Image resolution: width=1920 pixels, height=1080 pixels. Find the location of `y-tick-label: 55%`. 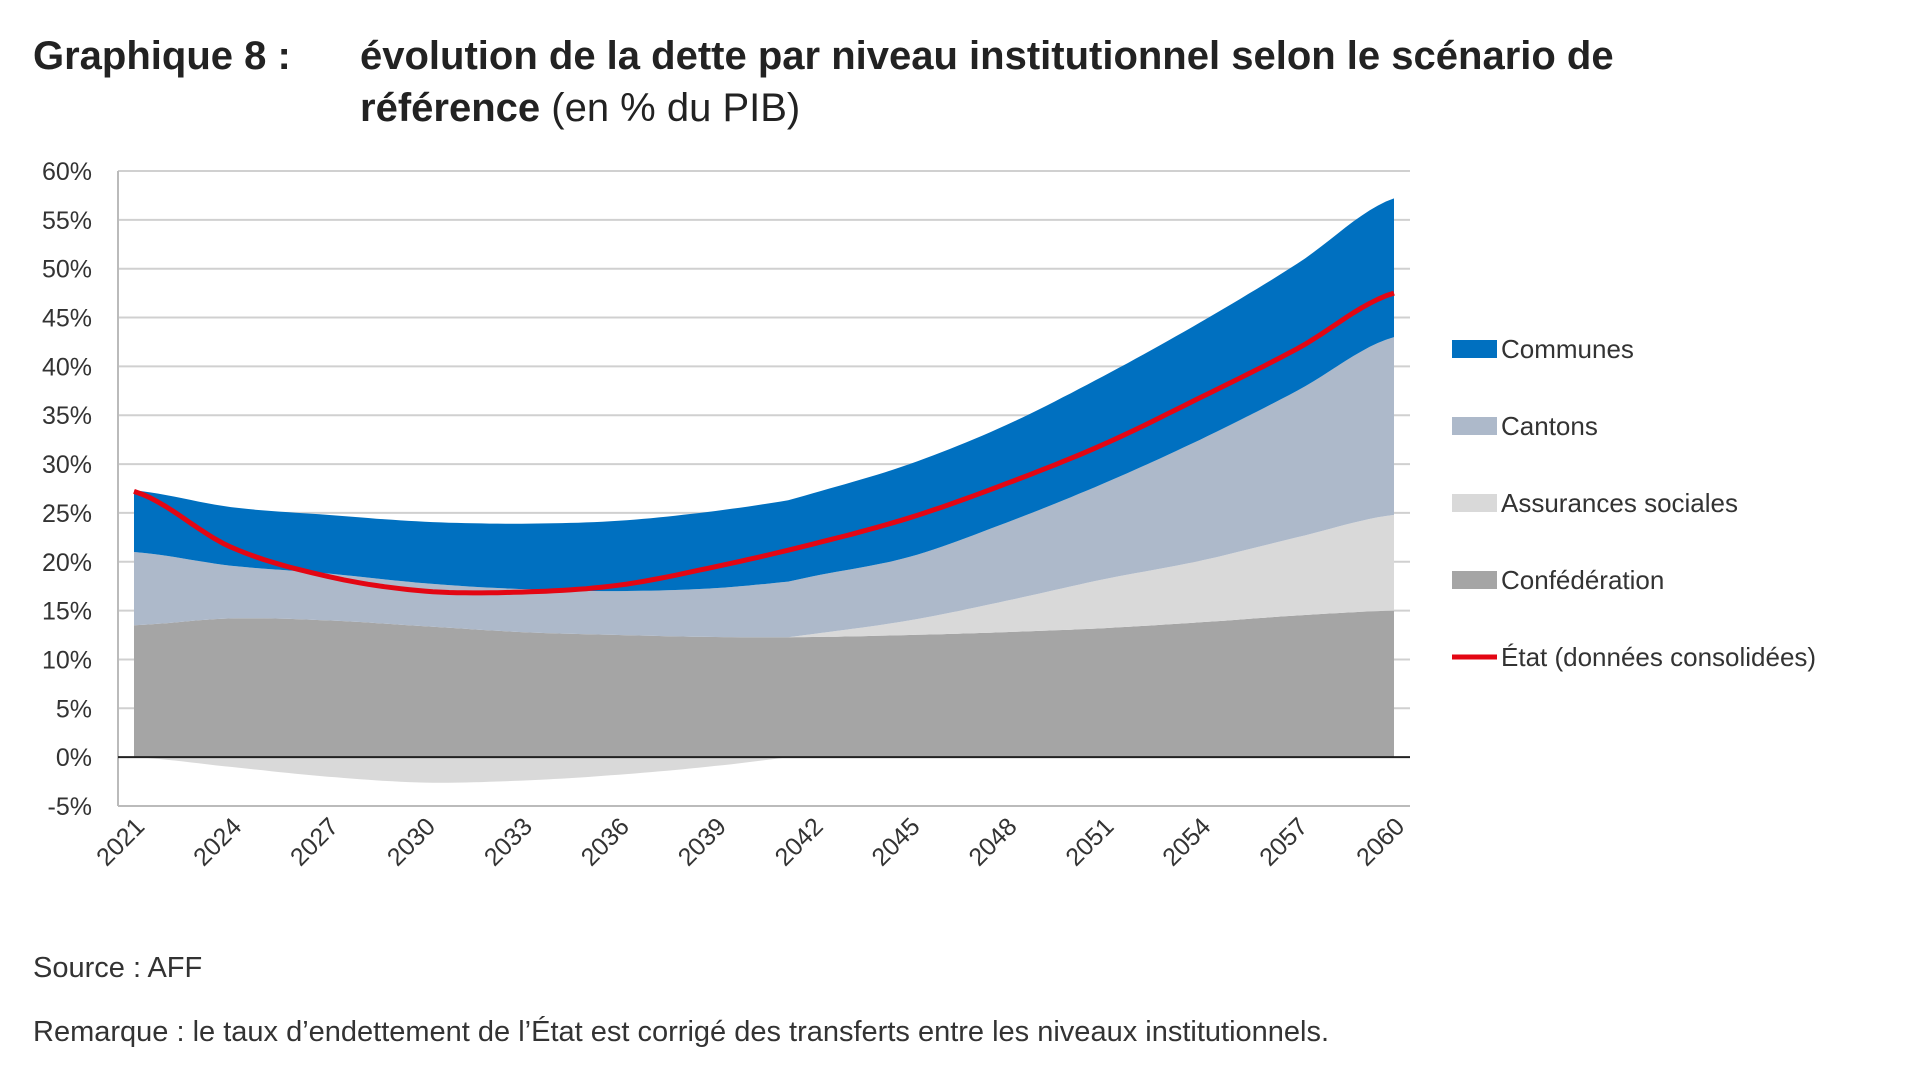

y-tick-label: 55% is located at coordinates (67, 221).